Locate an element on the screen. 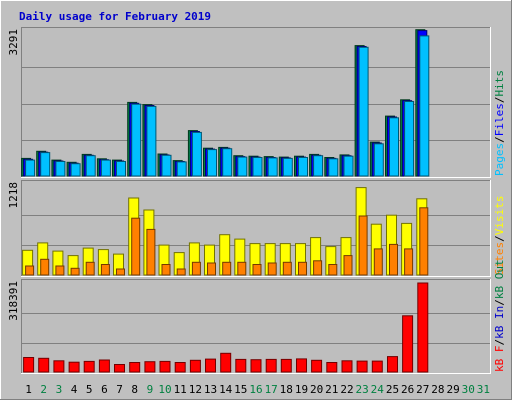  x-tick-label: 7 is located at coordinates (119, 389).